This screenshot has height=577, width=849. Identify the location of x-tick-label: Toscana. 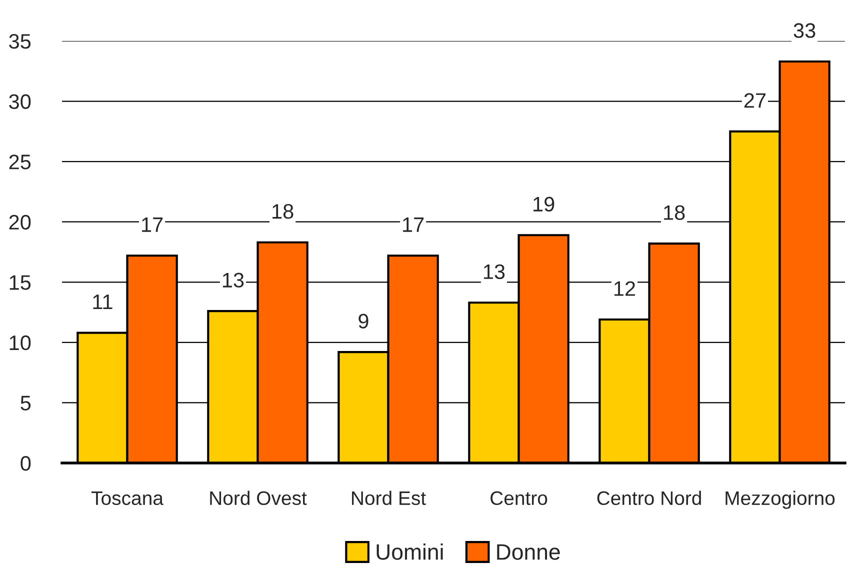
(127, 498).